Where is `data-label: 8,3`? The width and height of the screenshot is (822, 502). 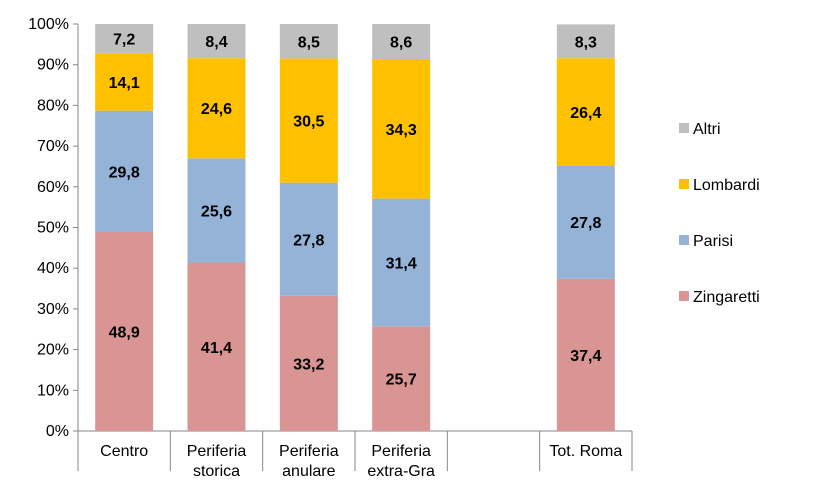
data-label: 8,3 is located at coordinates (586, 42).